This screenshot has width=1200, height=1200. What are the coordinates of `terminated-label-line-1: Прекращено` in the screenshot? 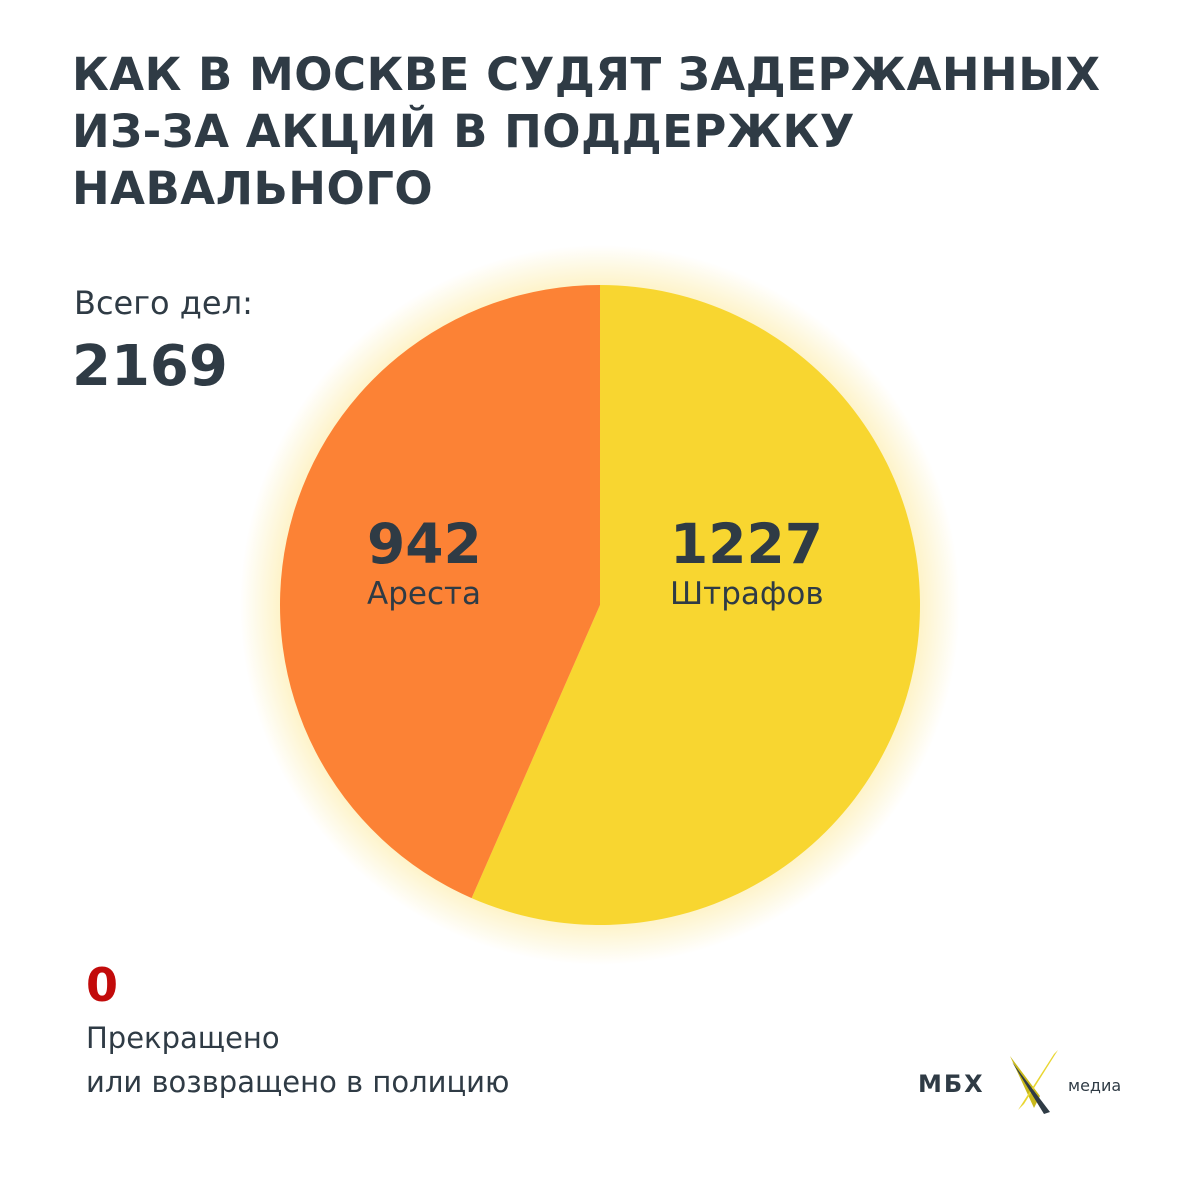 It's located at (183, 1038).